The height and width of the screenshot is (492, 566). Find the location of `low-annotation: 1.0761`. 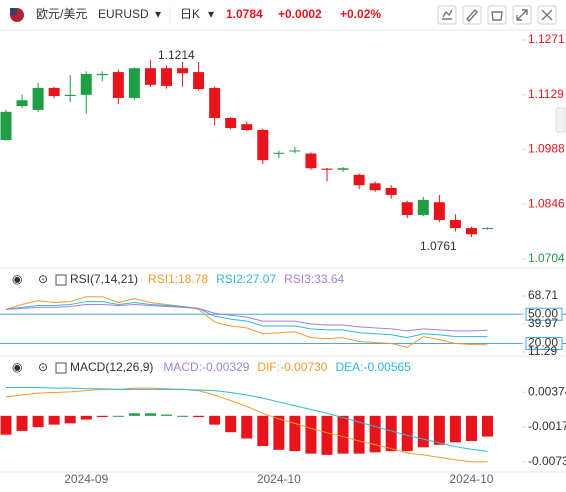

low-annotation: 1.0761 is located at coordinates (438, 246).